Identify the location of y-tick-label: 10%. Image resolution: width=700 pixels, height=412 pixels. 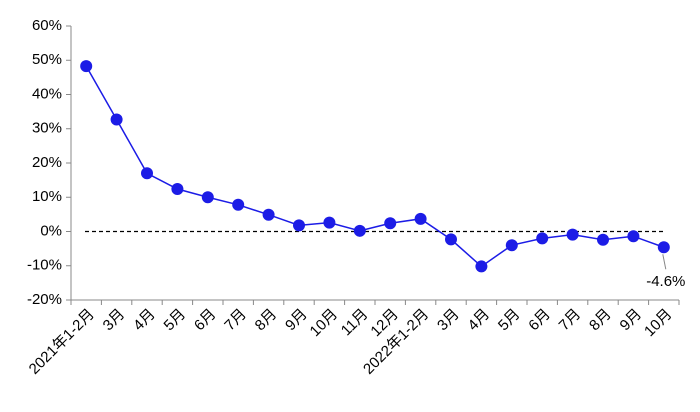
(47, 196).